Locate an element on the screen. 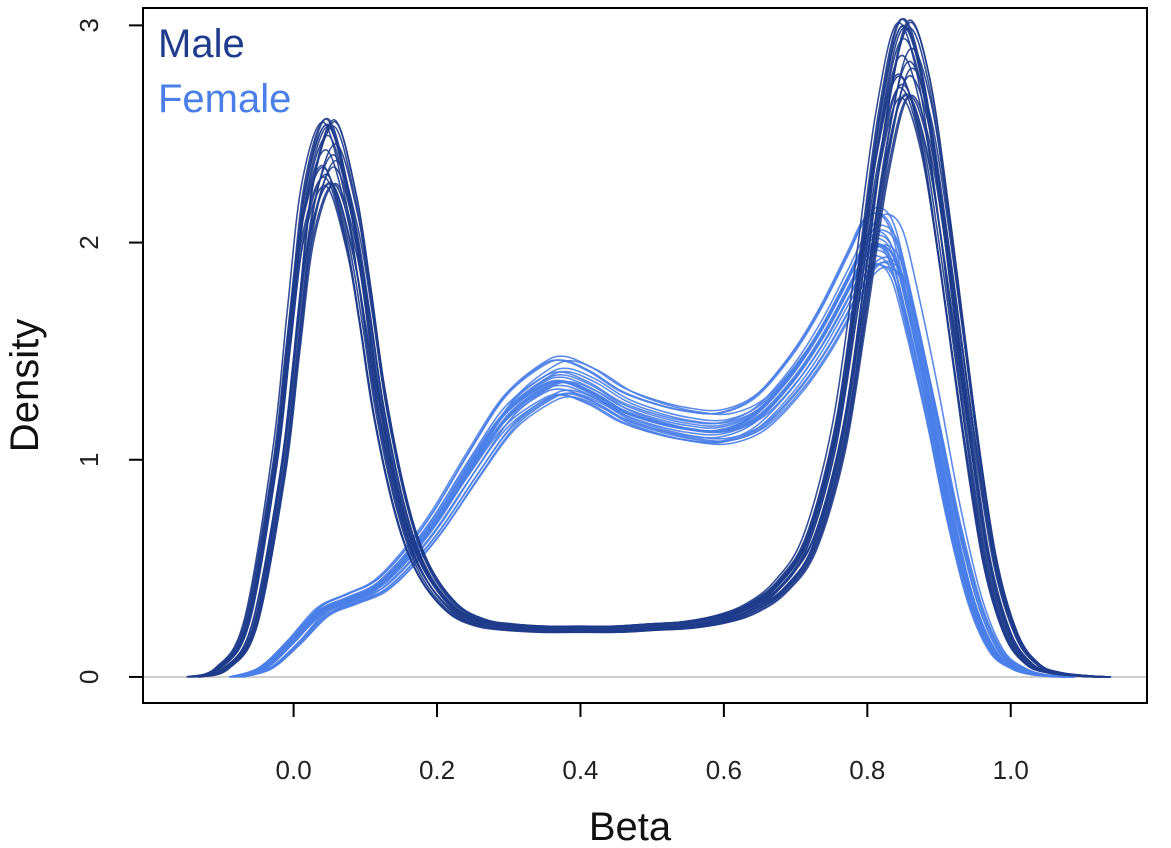  legend-item-male: Male is located at coordinates (201, 44).